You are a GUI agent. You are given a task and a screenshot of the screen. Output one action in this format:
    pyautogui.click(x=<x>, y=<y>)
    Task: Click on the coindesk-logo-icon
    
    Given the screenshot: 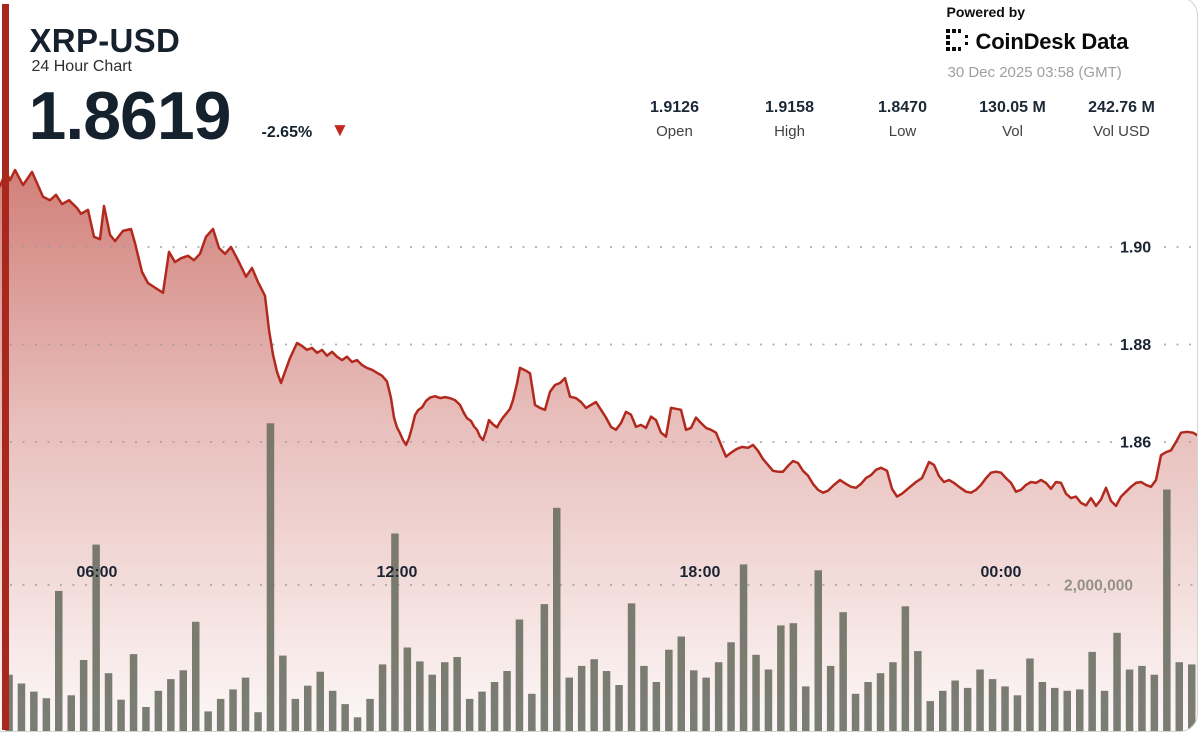 What is the action you would take?
    pyautogui.click(x=957, y=42)
    